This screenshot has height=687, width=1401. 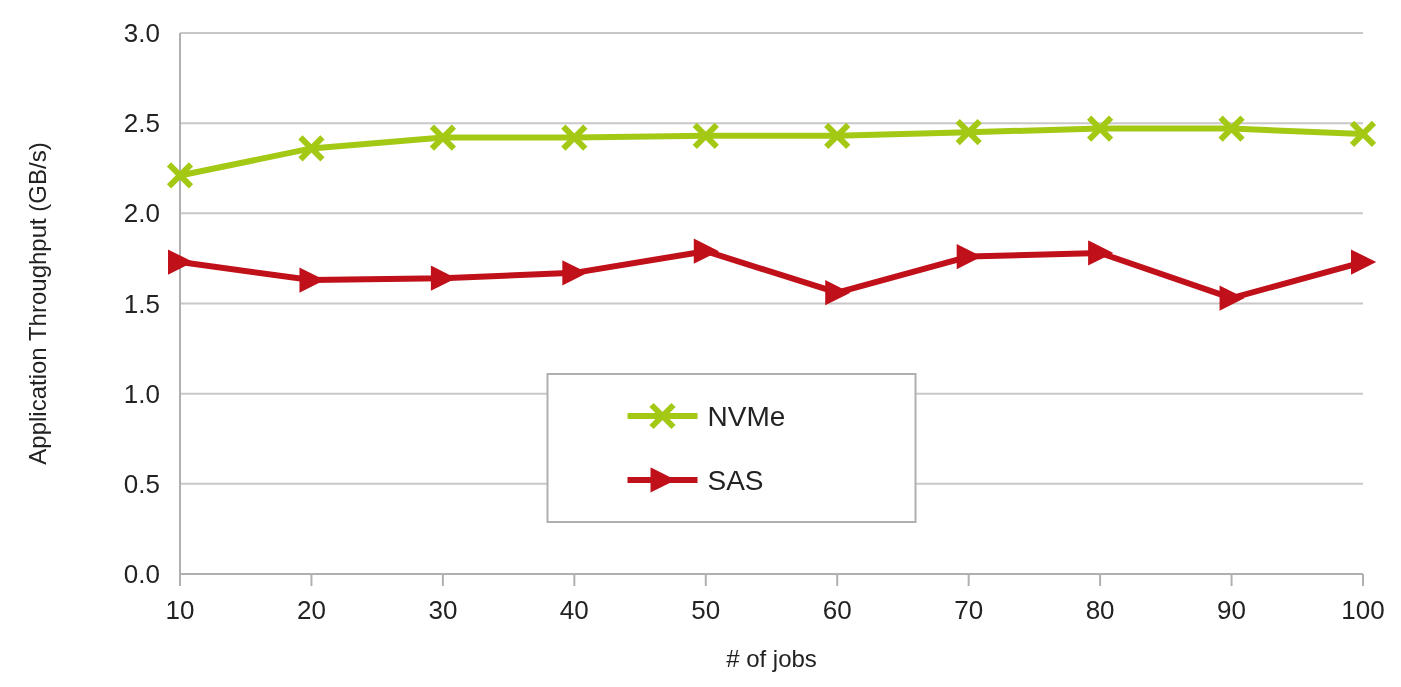 I want to click on y-tick-label: 2.0, so click(x=141, y=213).